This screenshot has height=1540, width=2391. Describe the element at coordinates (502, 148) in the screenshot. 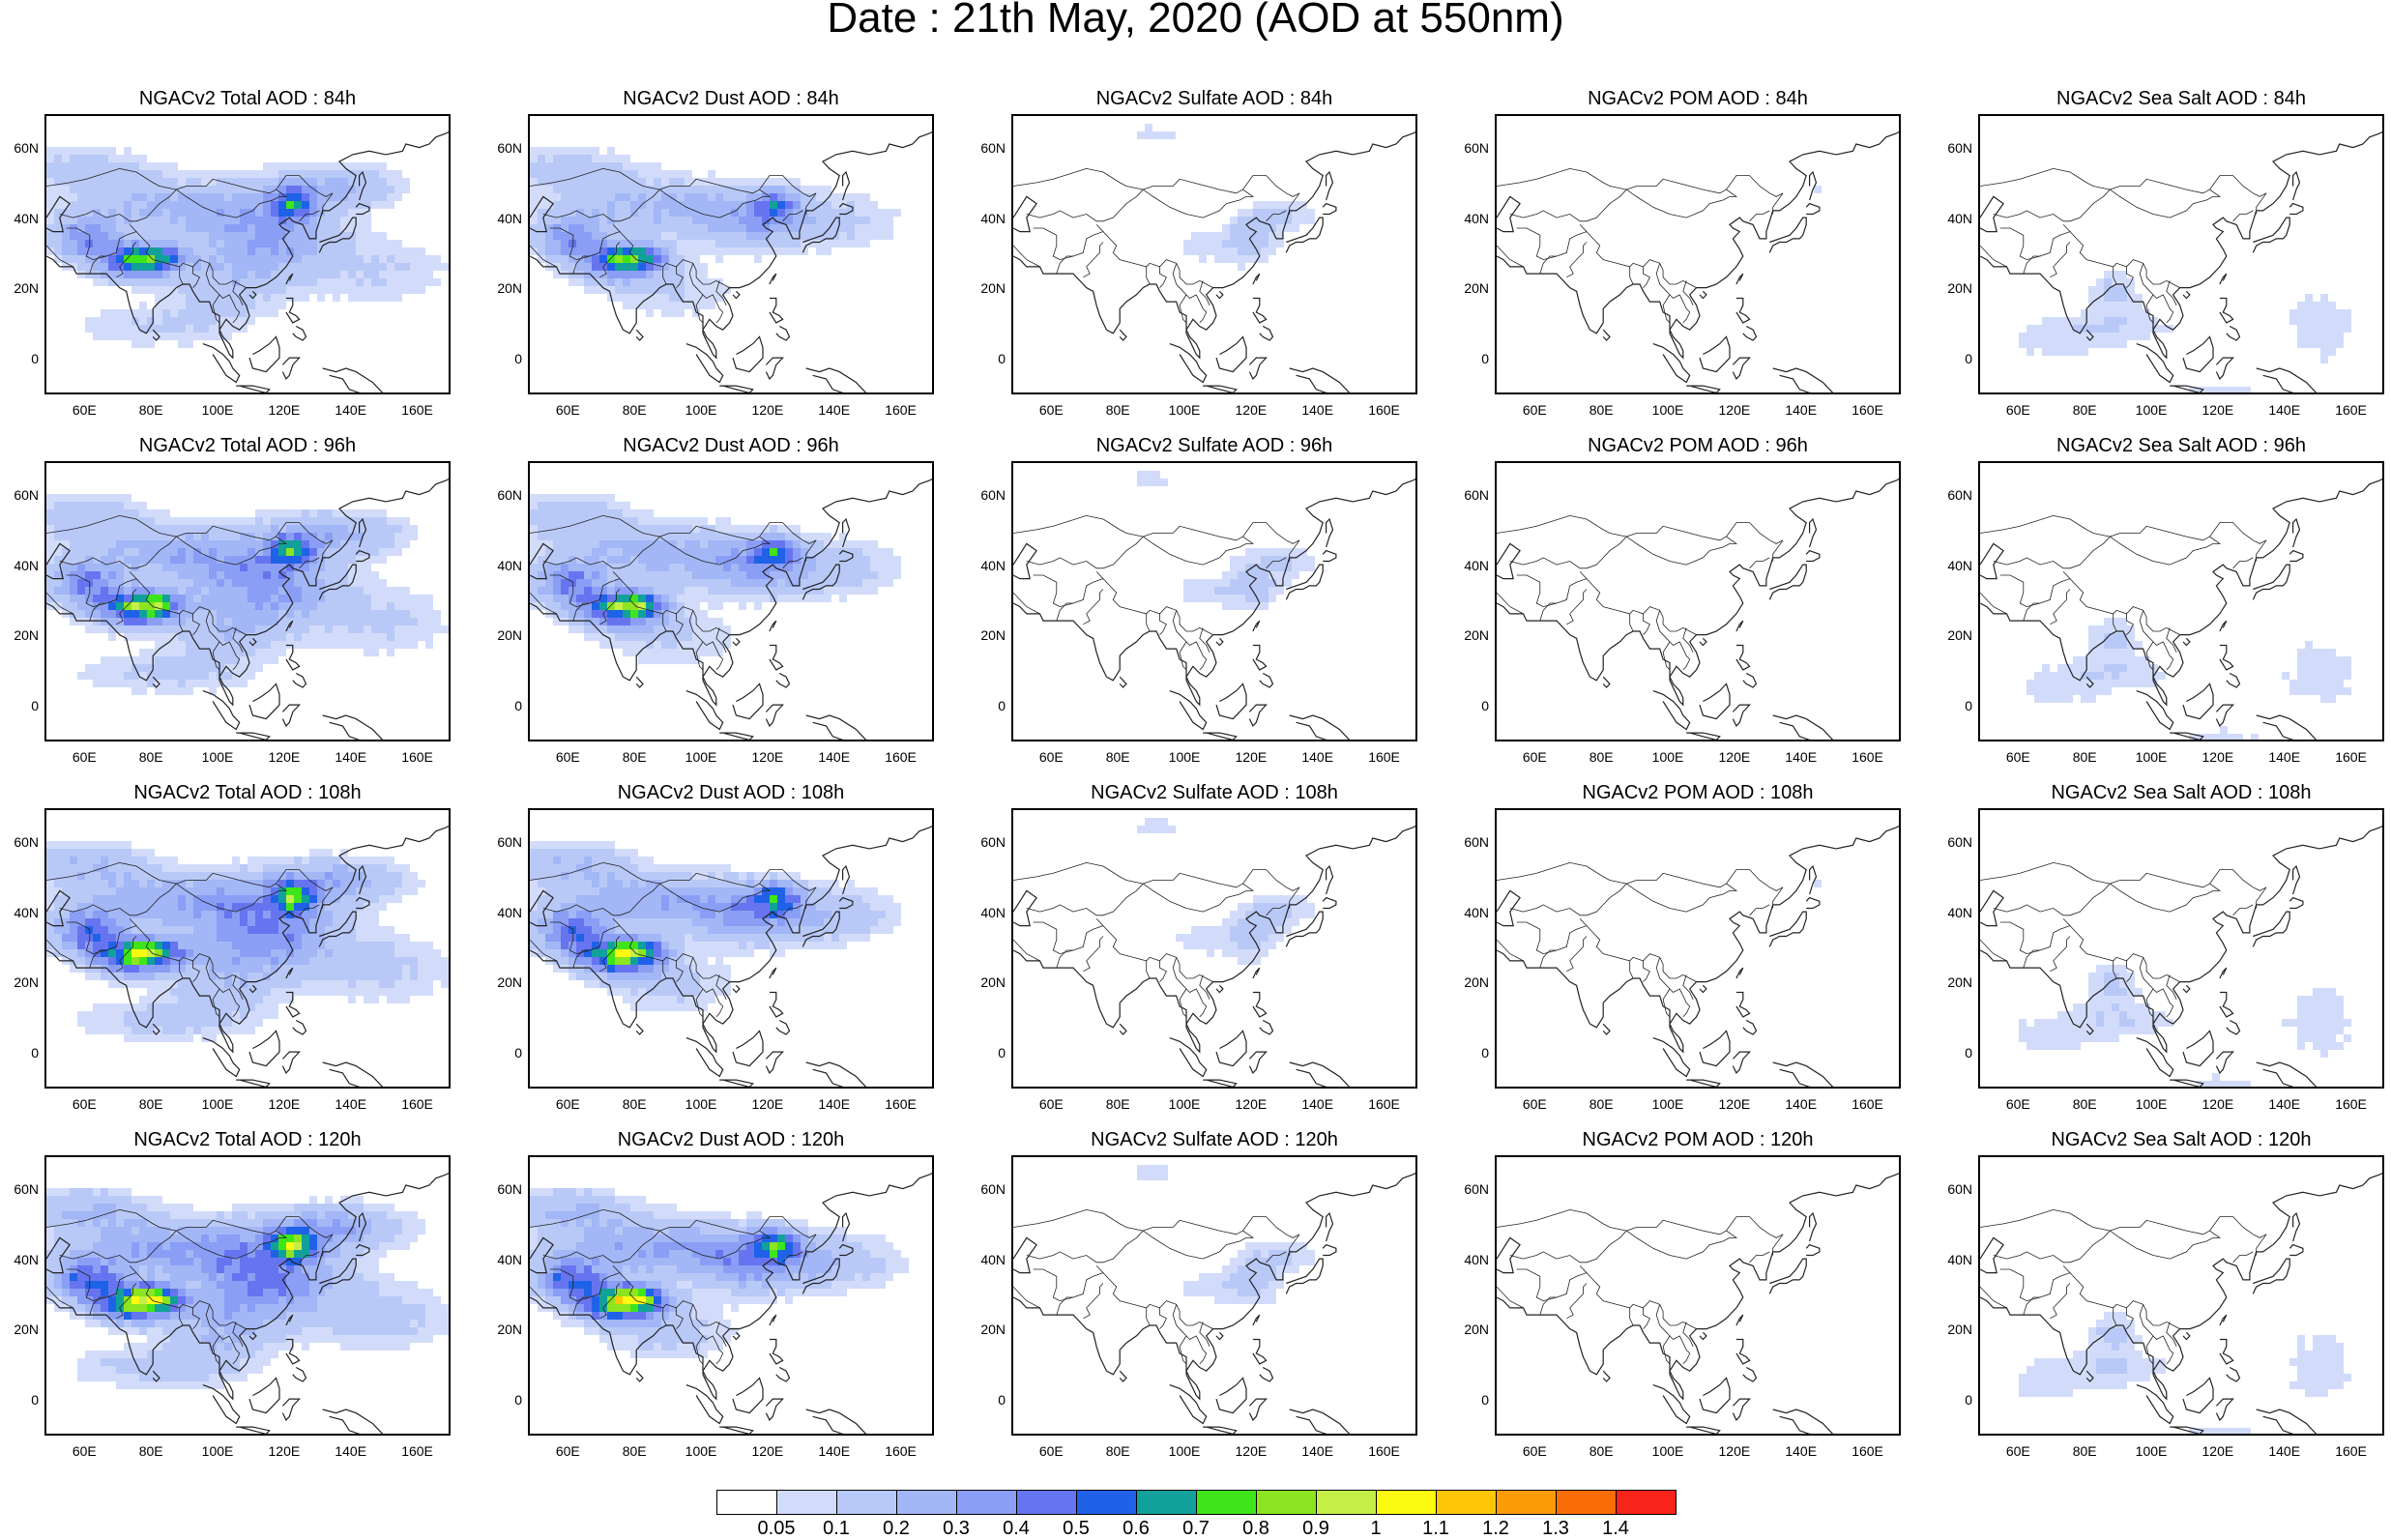

I see `lat-tick-label: 60N` at that location.